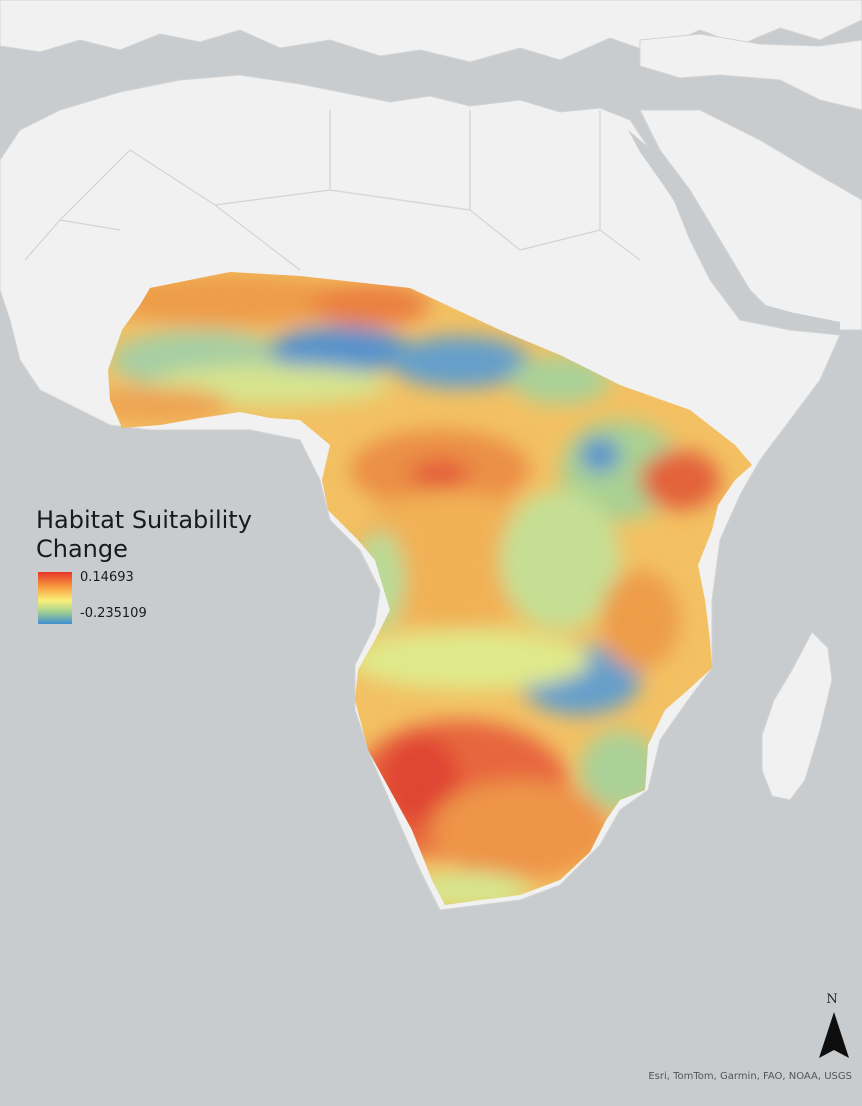 This screenshot has width=862, height=1106. I want to click on north-arrow-icon, so click(834, 1035).